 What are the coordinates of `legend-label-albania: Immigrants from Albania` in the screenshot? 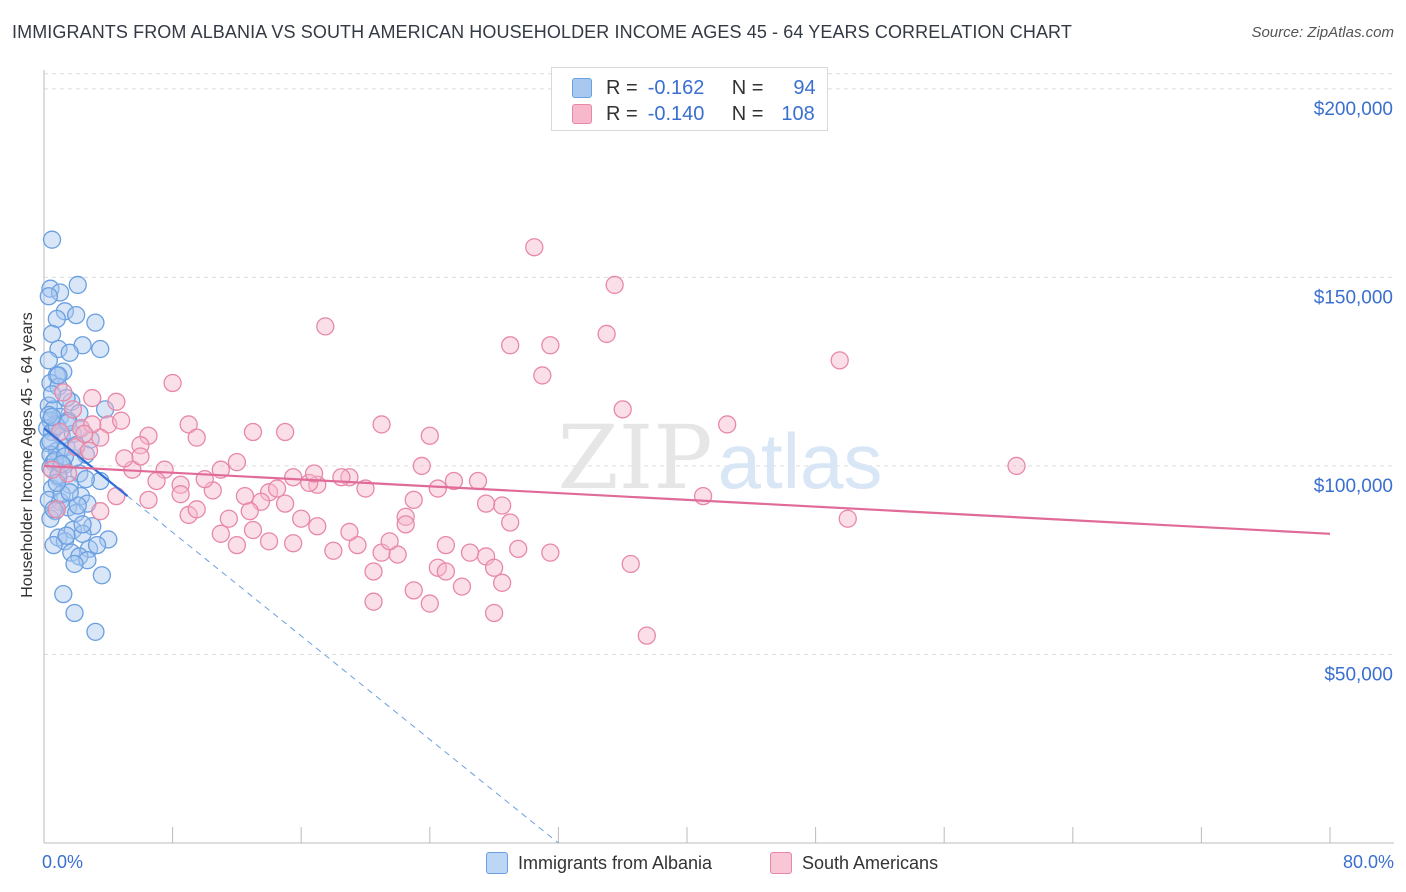 It's located at (615, 862).